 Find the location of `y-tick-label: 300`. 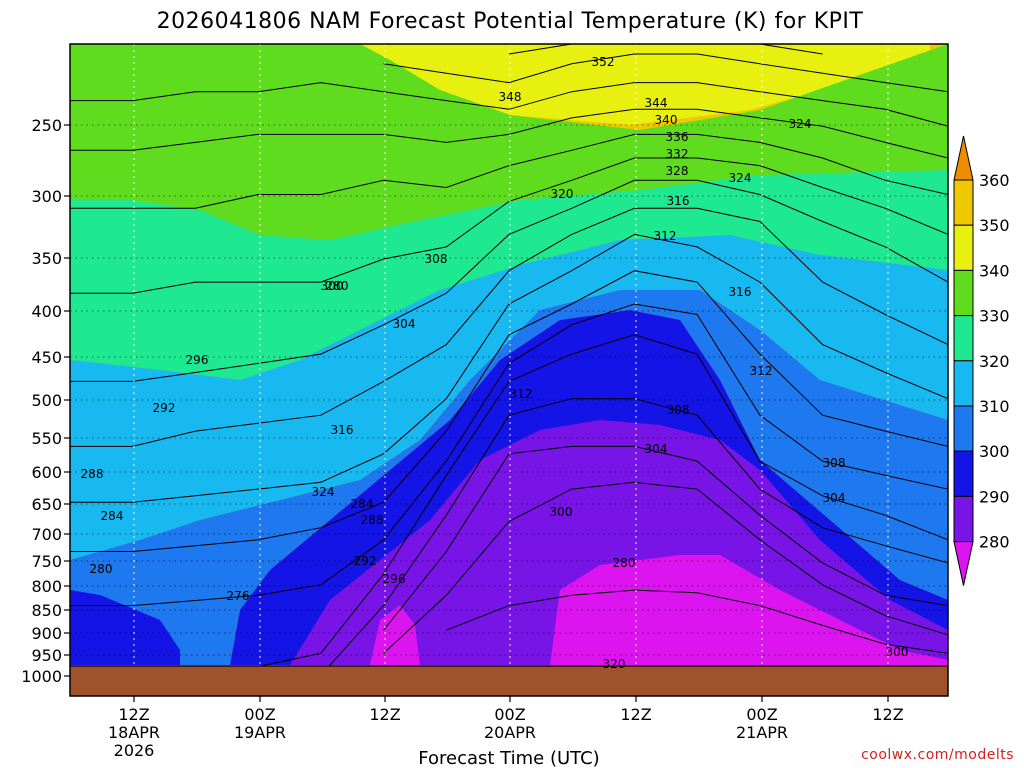

y-tick-label: 300 is located at coordinates (46, 196).